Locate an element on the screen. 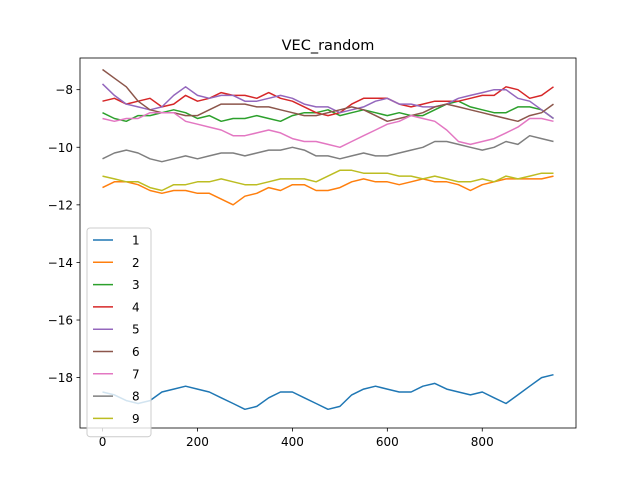 Image resolution: width=640 pixels, height=480 pixels. legend: 1 2 3 4 5 6 7 8 9 is located at coordinates (119, 332).